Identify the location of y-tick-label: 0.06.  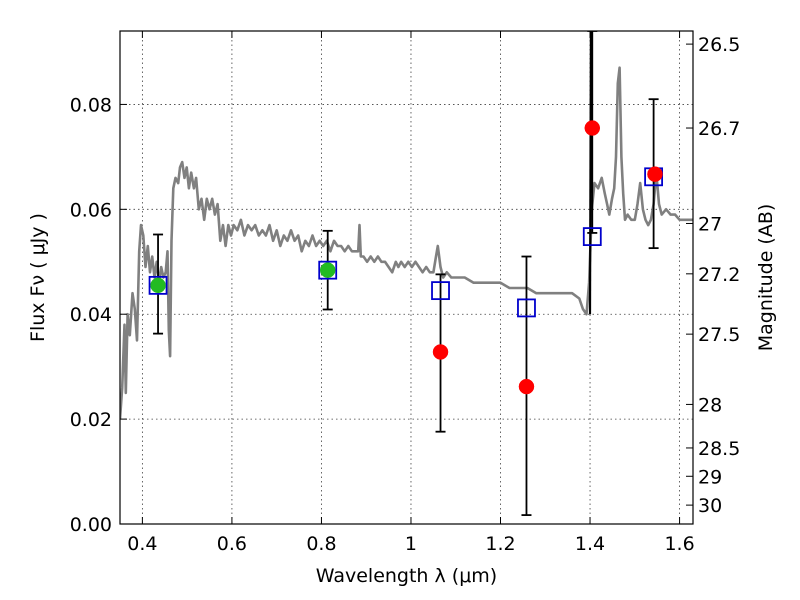
(91, 210).